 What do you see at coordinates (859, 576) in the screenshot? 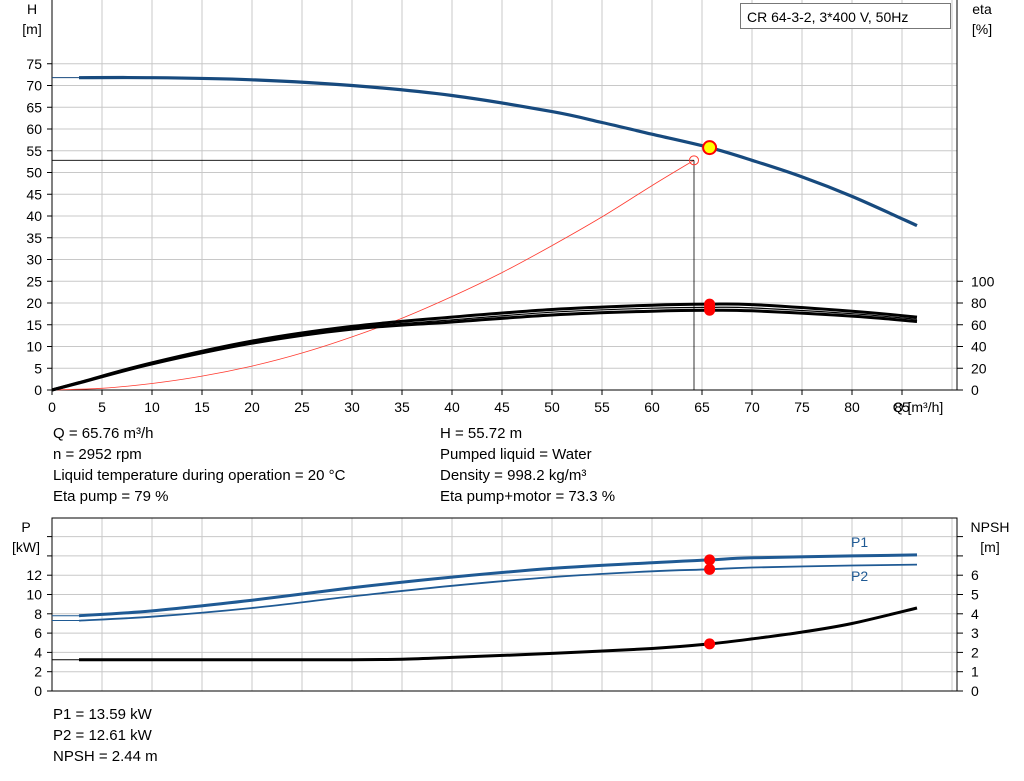
I see `p2-series-label: P2` at bounding box center [859, 576].